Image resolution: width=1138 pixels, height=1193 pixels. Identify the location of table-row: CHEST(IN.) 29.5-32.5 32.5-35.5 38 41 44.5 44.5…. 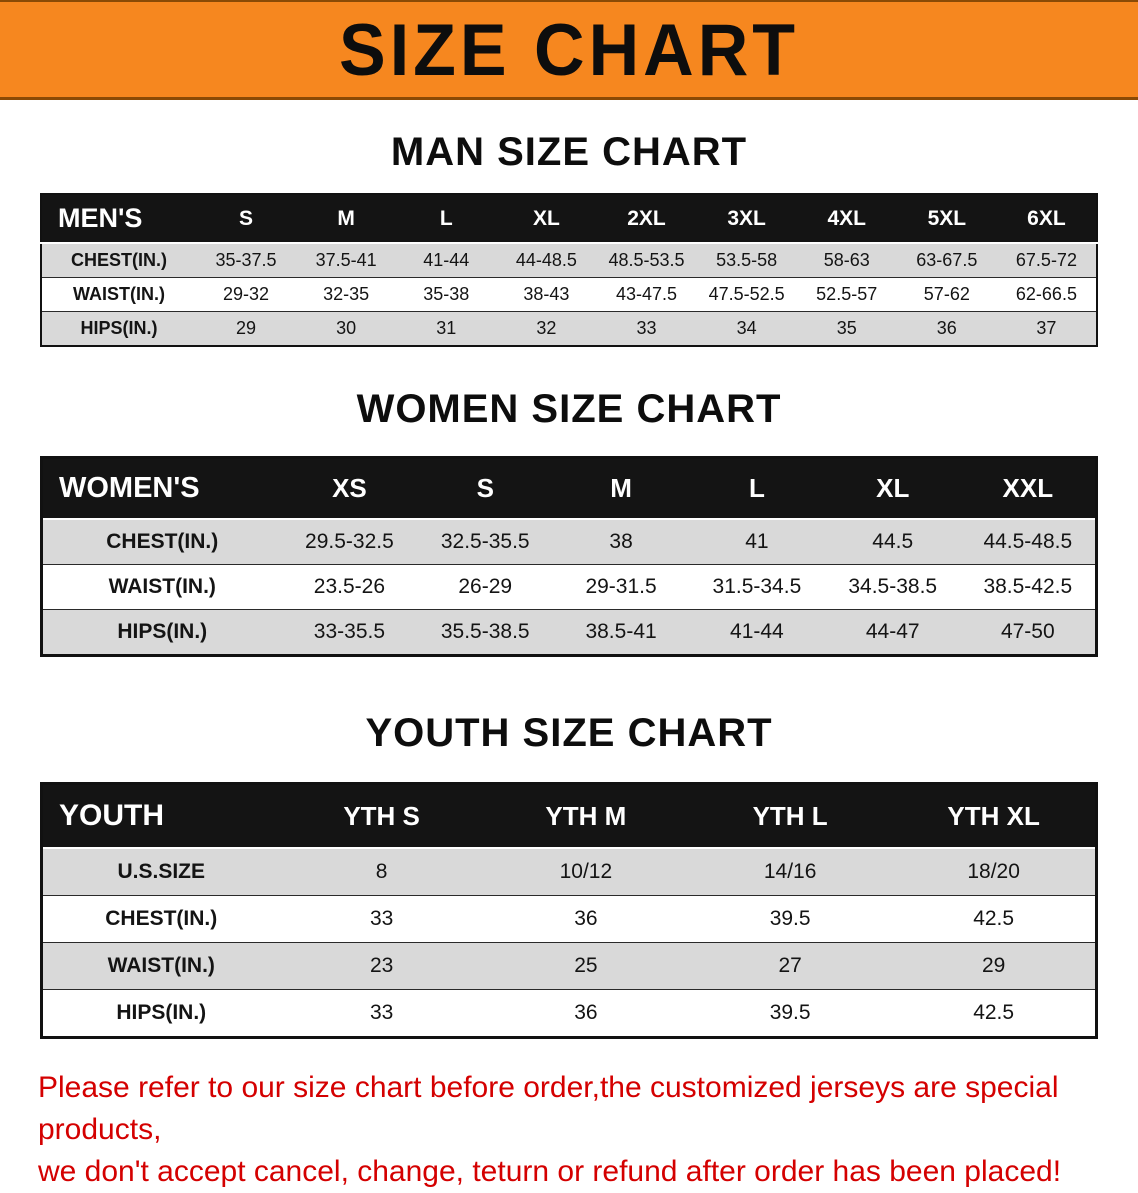
(569, 541).